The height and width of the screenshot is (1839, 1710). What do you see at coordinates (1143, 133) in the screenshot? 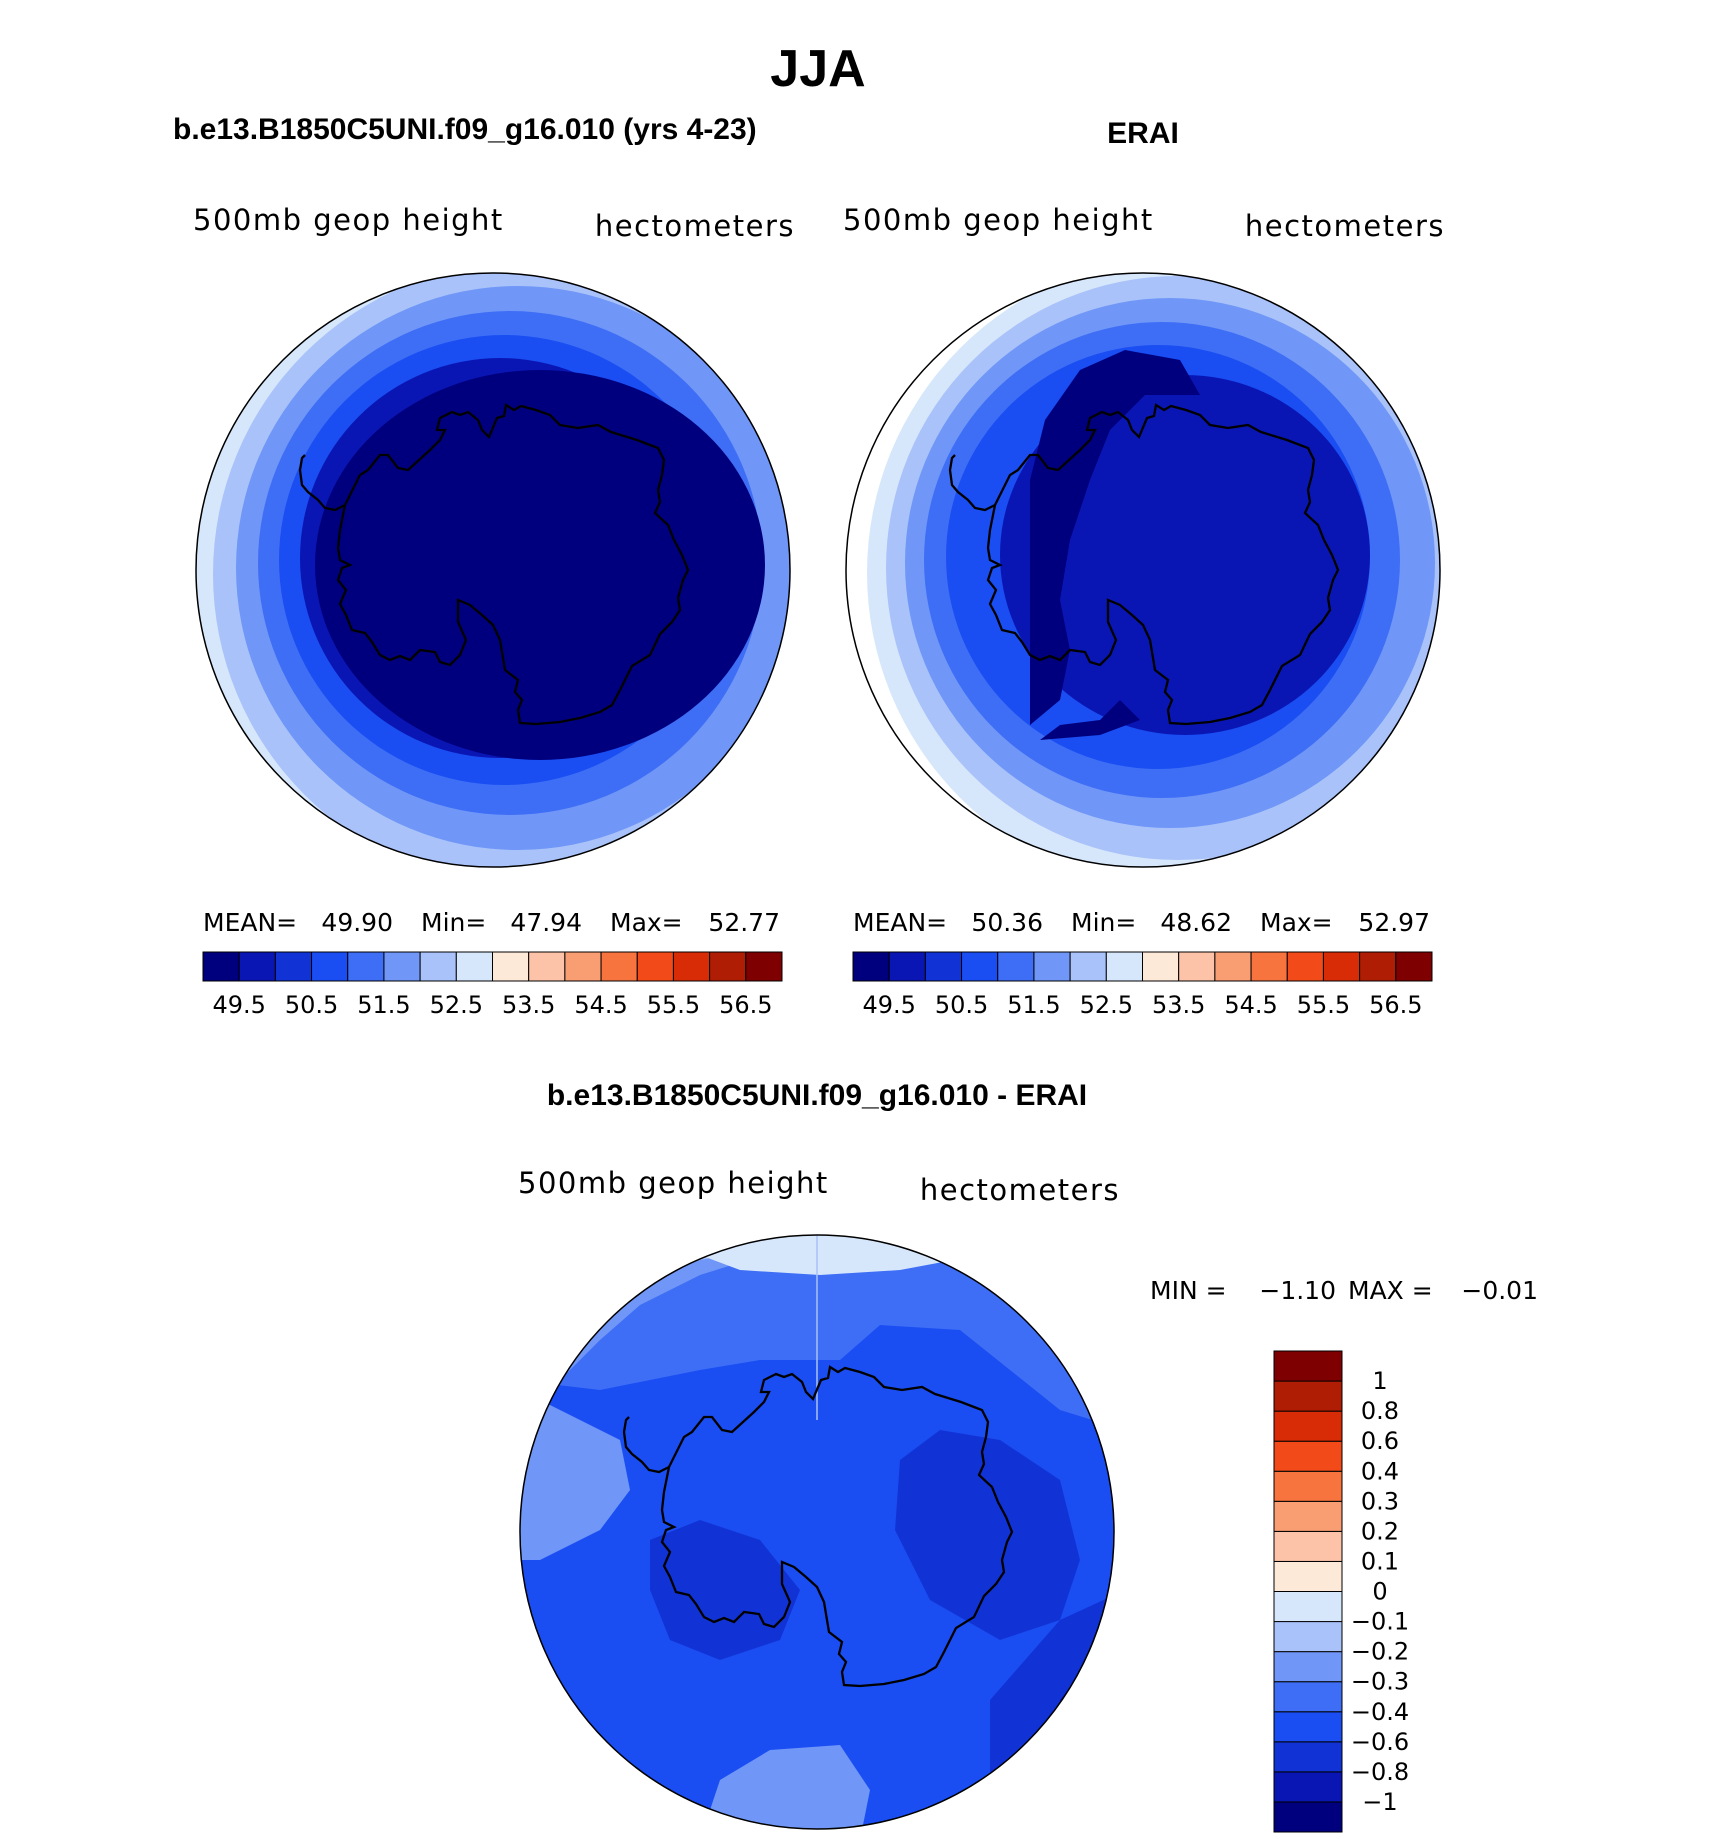
I see `obs-panel-title: ERAI` at bounding box center [1143, 133].